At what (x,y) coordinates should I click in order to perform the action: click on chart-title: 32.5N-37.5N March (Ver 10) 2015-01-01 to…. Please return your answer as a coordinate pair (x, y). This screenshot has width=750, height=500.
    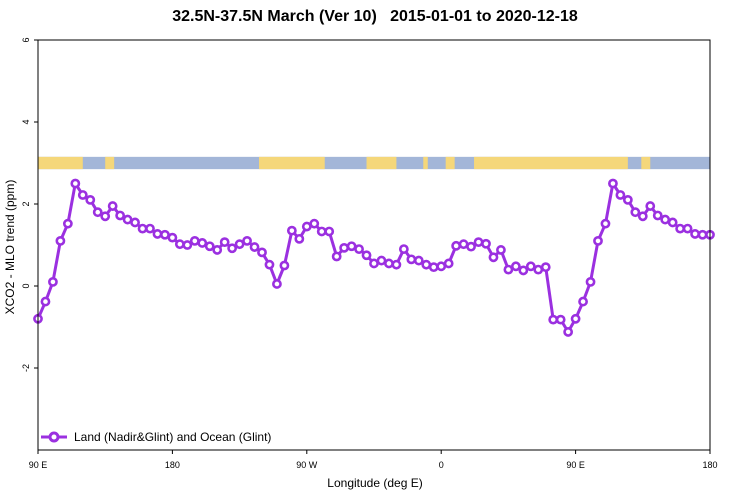
    Looking at the image, I should click on (375, 16).